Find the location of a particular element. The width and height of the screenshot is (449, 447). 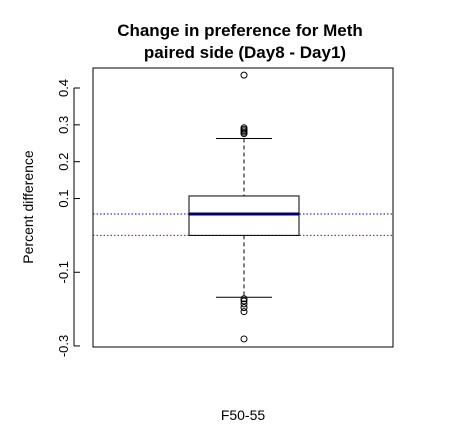

box-plot is located at coordinates (244, 217).